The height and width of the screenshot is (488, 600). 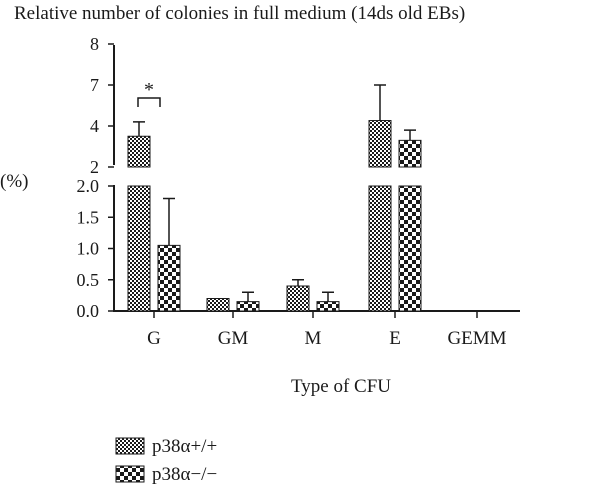 I want to click on y-tick-label-lower-0: 0.0, so click(x=88, y=311).